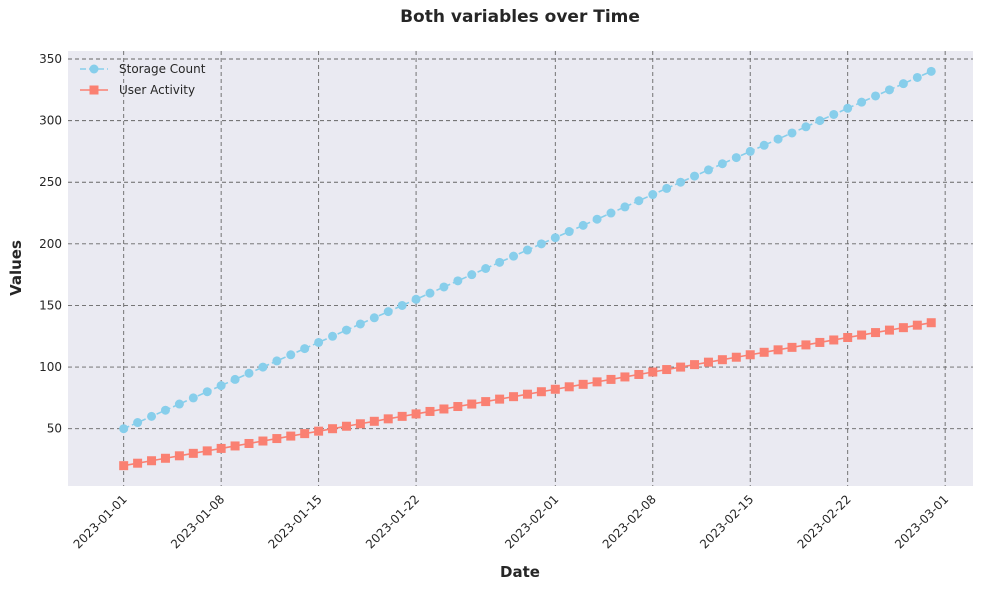 The image size is (986, 590). Describe the element at coordinates (50, 182) in the screenshot. I see `y-tick-label: 250` at that location.